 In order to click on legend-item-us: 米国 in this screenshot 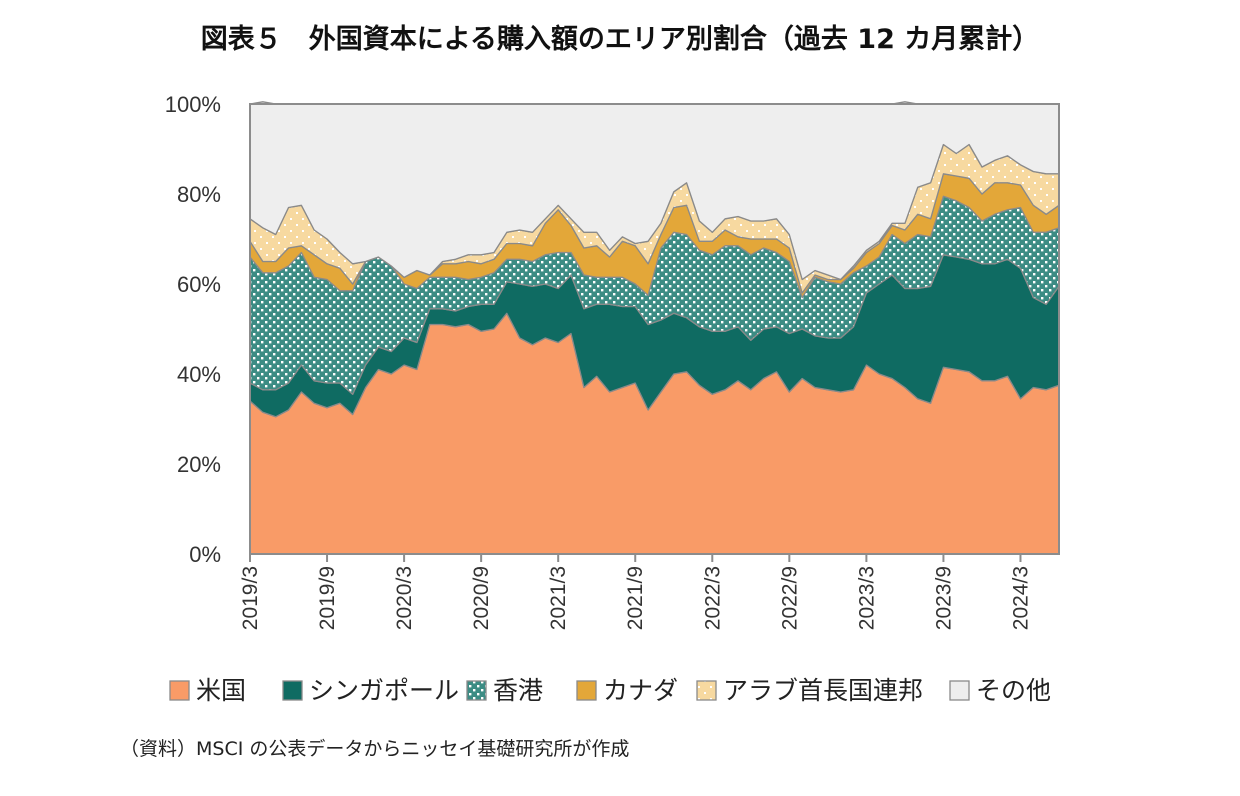, I will do `click(207, 690)`.